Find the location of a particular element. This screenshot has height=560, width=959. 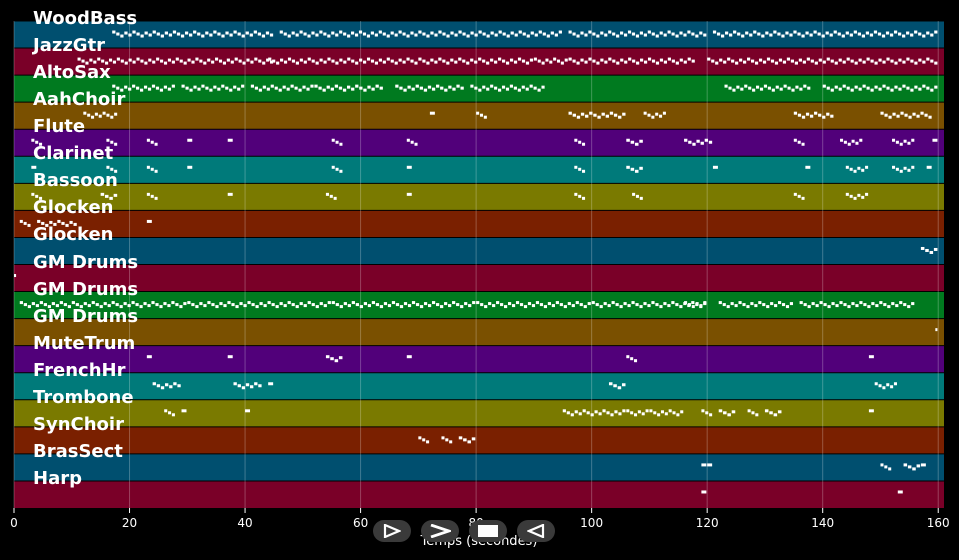

stop-button is located at coordinates (488, 531).